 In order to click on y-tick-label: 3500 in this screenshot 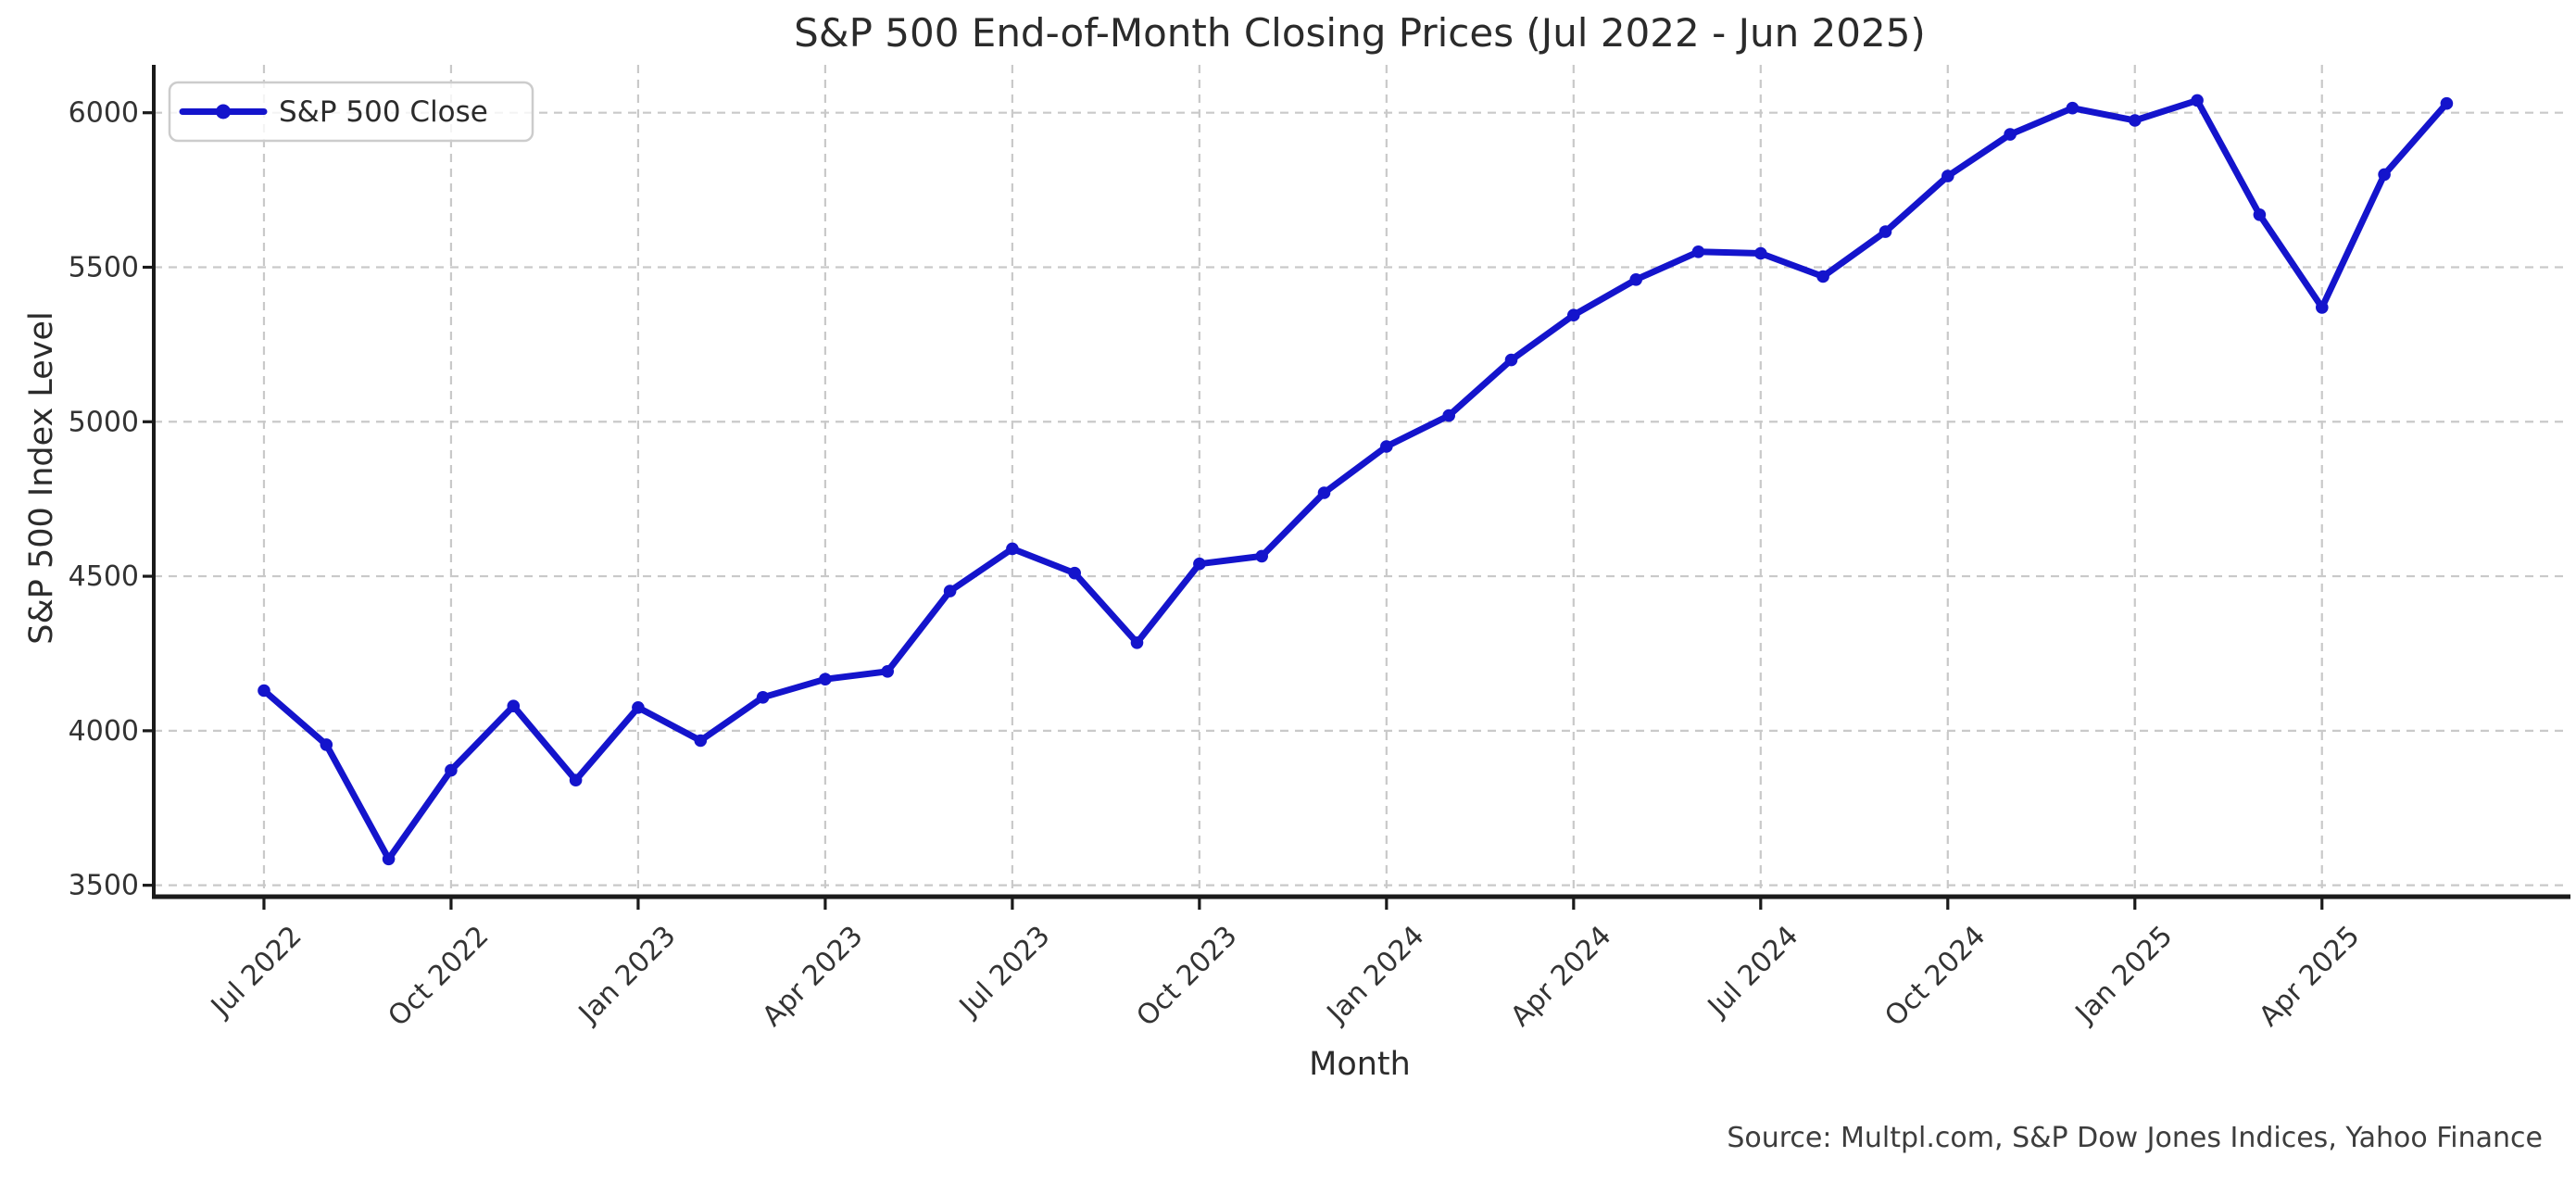, I will do `click(104, 886)`.